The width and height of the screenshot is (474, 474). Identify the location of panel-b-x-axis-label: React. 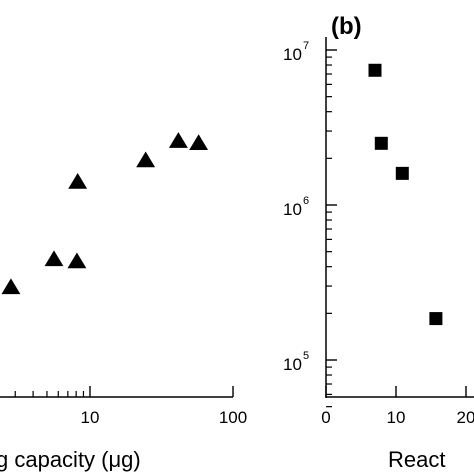
(416, 459).